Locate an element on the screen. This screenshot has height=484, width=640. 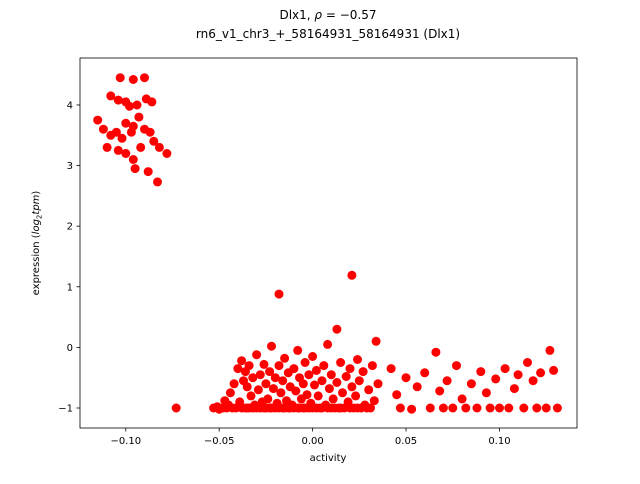
x-tick-label: −0.05 is located at coordinates (219, 441).